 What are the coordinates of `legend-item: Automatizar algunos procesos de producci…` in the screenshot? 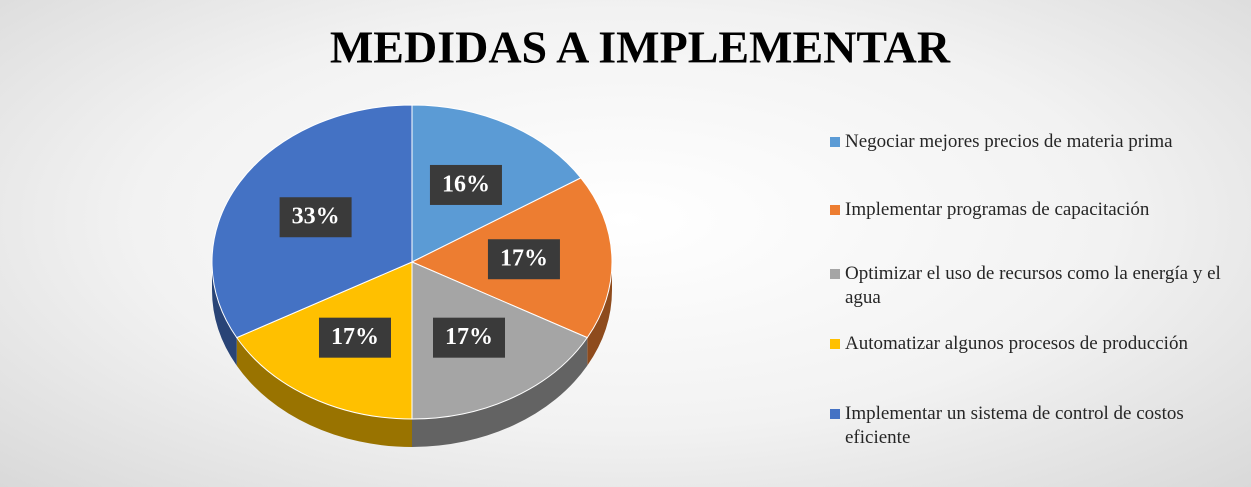 It's located at (1035, 344).